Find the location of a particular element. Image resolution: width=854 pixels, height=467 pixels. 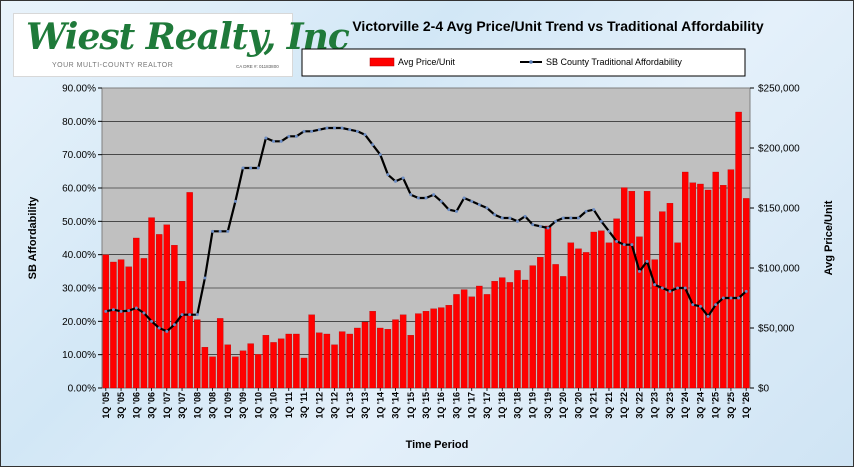

y-right-tick-label: $200,000 is located at coordinates (779, 149).